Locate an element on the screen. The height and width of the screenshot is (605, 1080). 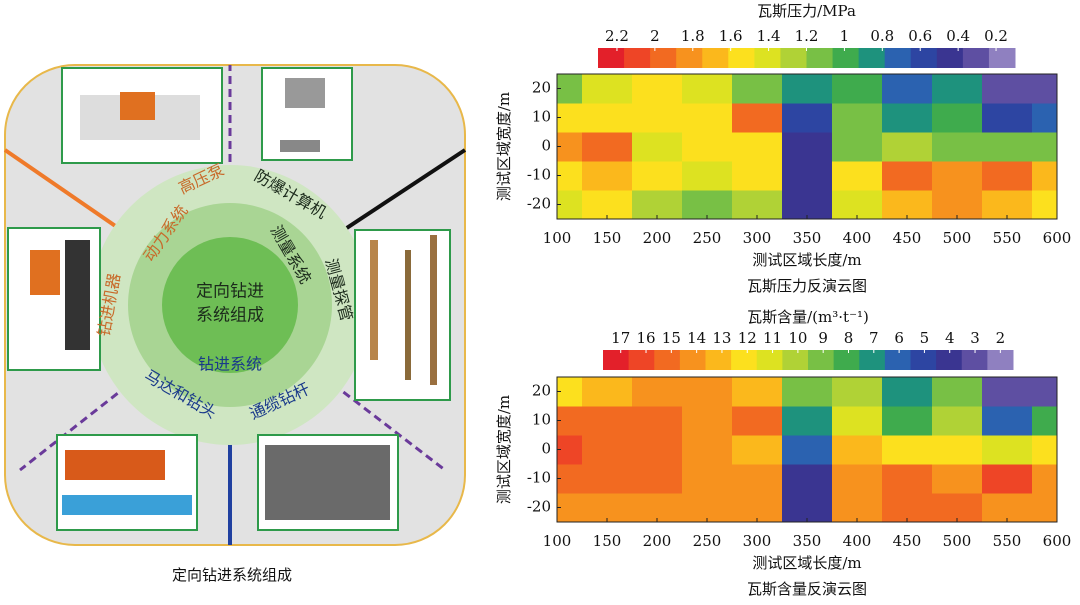
colorbar-tick-label: 3 is located at coordinates (975, 338).